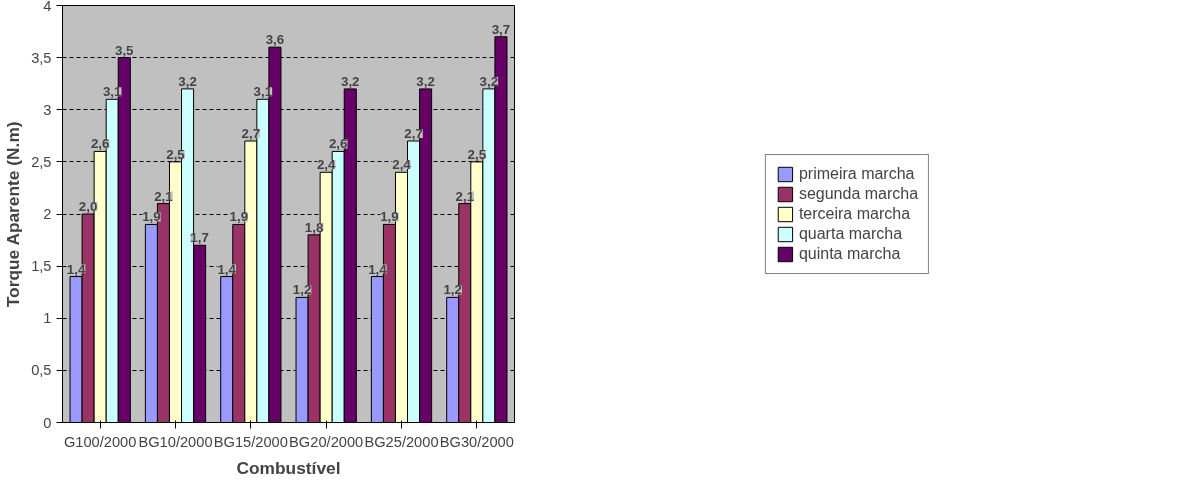 The image size is (1192, 493). What do you see at coordinates (47, 7) in the screenshot?
I see `y-tick-label: 4` at bounding box center [47, 7].